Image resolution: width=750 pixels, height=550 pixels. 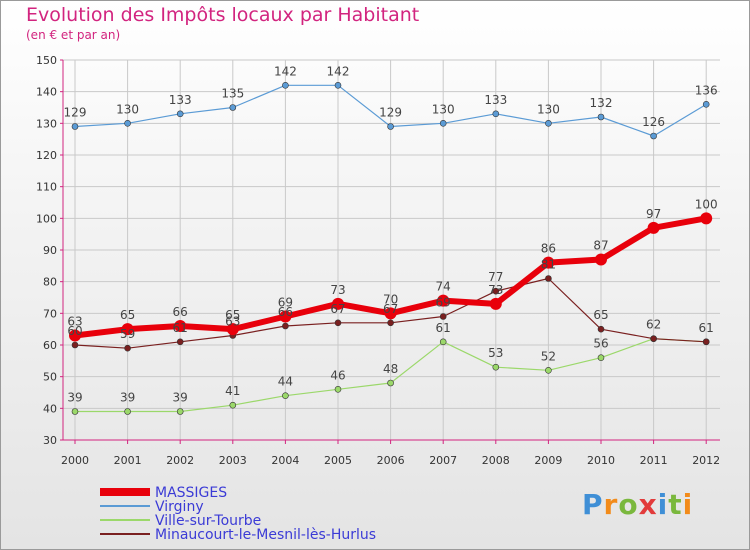 I want to click on y-tick-label: 120, so click(x=46, y=155).